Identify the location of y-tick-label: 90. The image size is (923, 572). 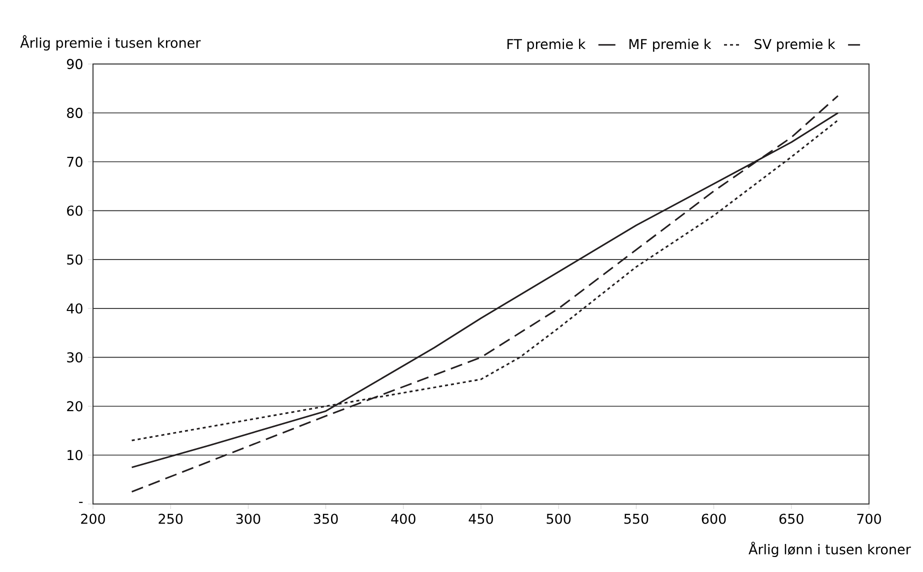
(74, 64).